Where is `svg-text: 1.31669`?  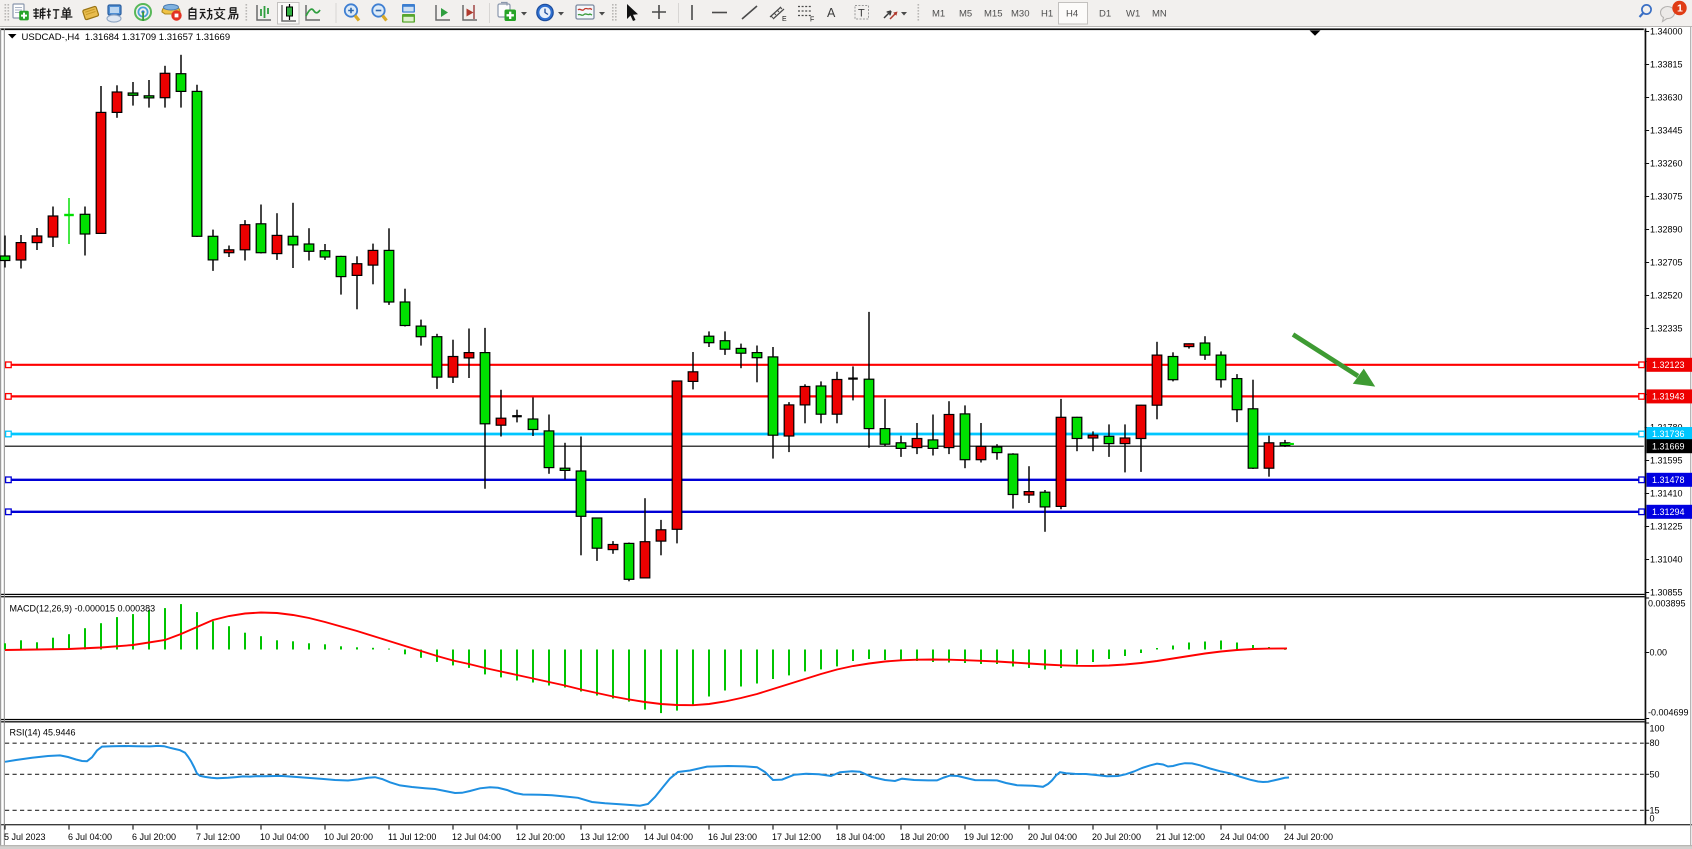 svg-text: 1.31669 is located at coordinates (1668, 446).